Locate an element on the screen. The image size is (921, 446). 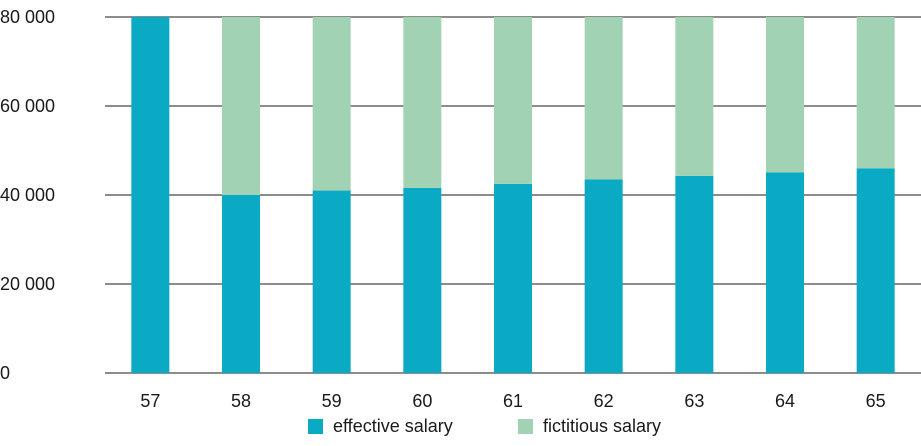
y-tick-label: 20 000 is located at coordinates (27, 284).